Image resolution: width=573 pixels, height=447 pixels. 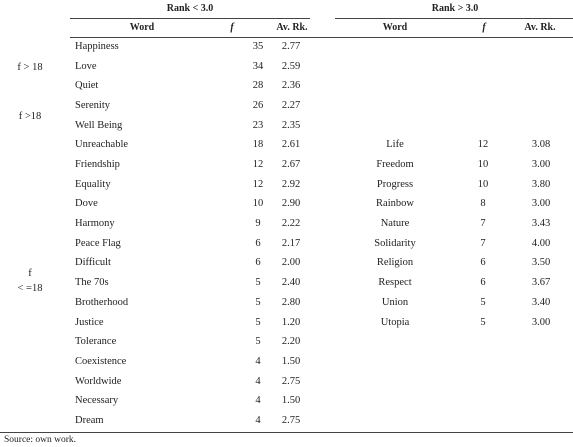 What do you see at coordinates (97, 401) in the screenshot?
I see `word-cell: Necessary` at bounding box center [97, 401].